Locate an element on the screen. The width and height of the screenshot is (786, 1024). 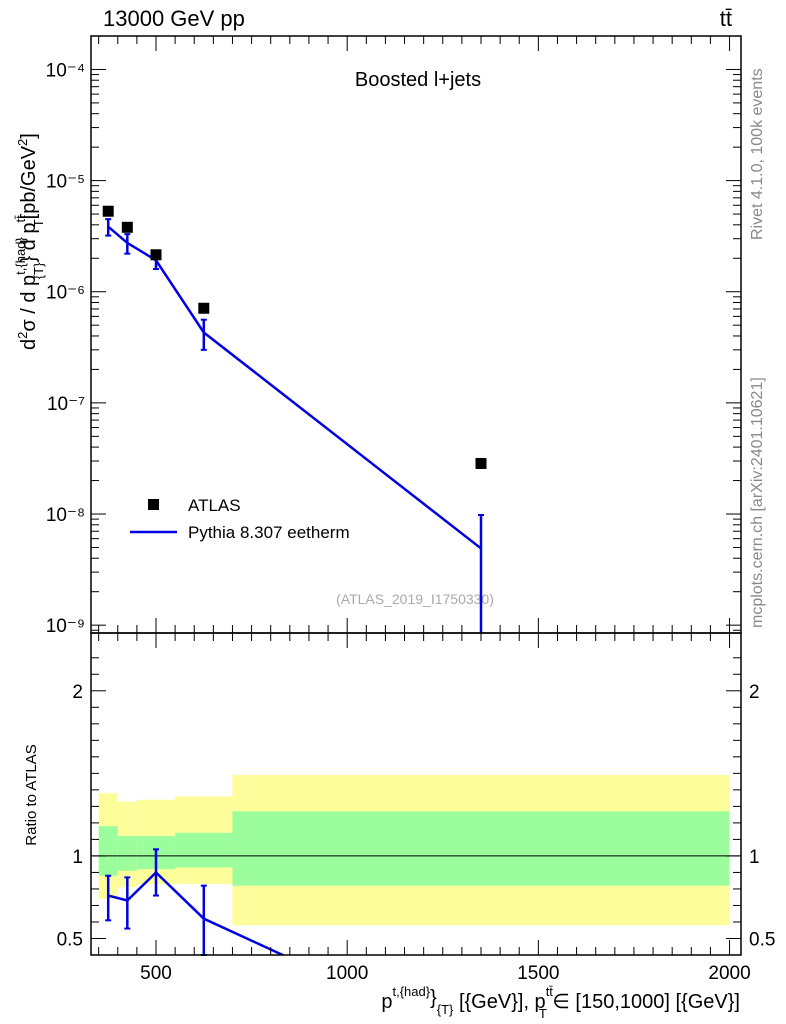
ratio-y-tick-label-left: 0.5 is located at coordinates (70, 939).